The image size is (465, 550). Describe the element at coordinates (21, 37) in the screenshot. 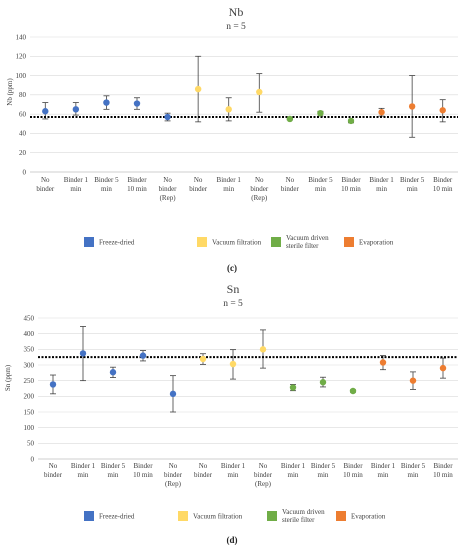

I see `y-tick-label: 140` at that location.